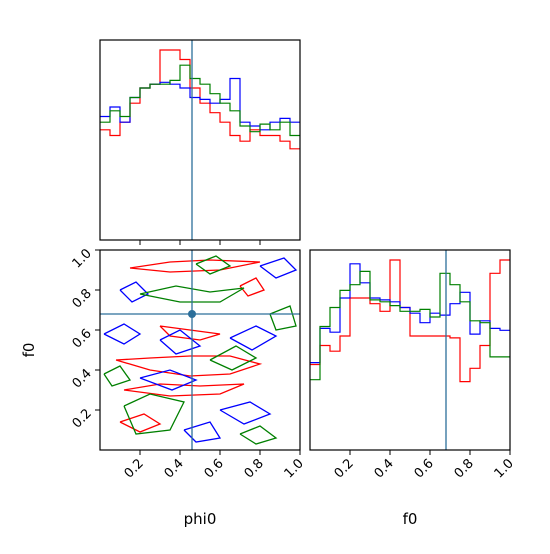 This screenshot has height=554, width=550. What do you see at coordinates (410, 519) in the screenshot?
I see `x-axis-label-f0: f0` at bounding box center [410, 519].